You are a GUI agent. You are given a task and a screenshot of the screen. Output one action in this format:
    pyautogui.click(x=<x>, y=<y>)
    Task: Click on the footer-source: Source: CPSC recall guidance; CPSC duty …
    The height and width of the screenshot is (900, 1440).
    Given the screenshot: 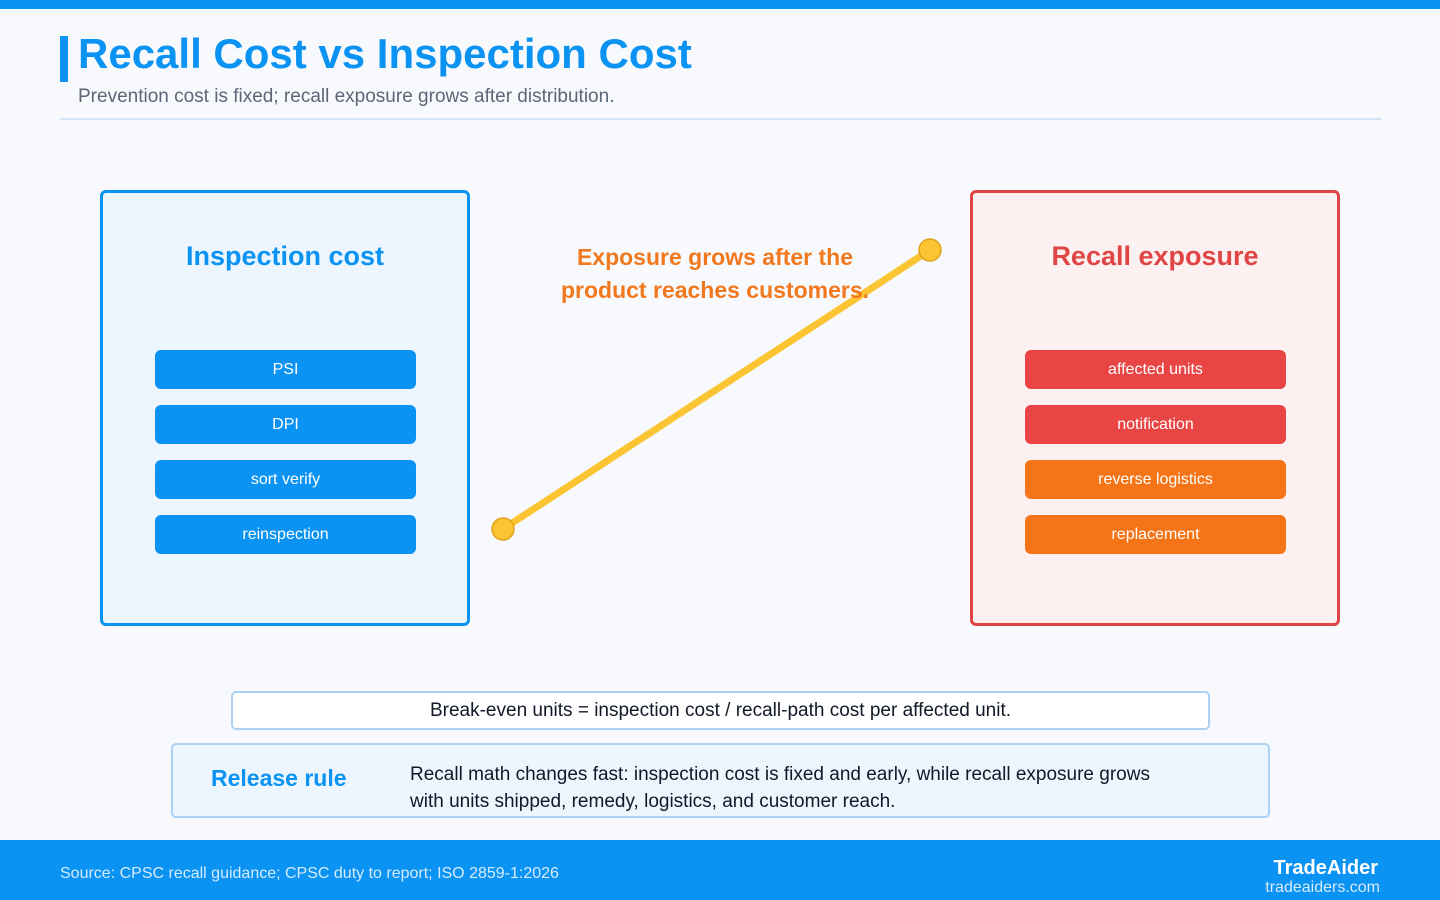 What is the action you would take?
    pyautogui.click(x=309, y=873)
    